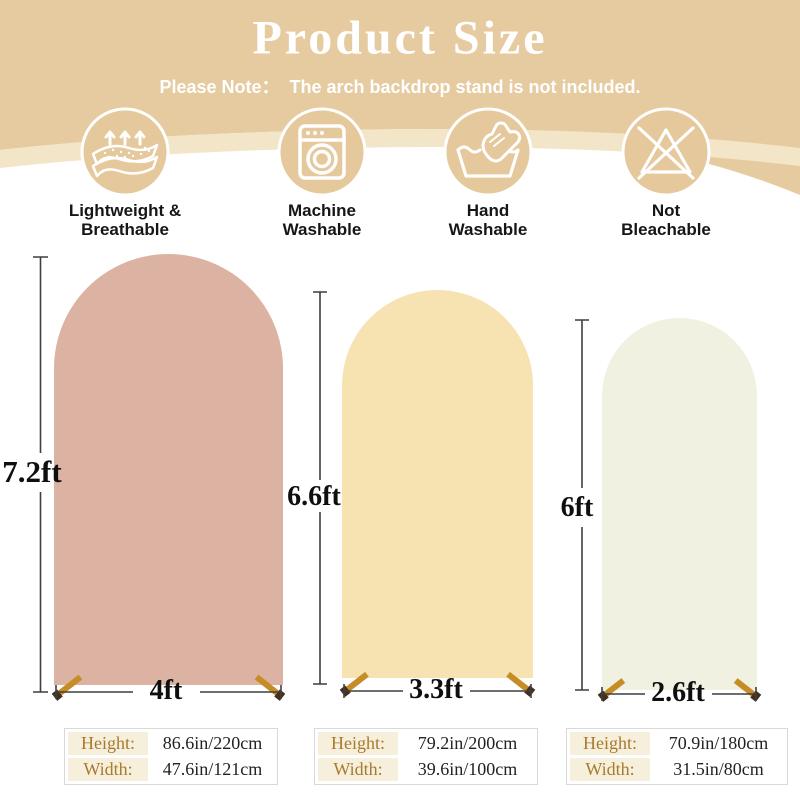  What do you see at coordinates (678, 692) in the screenshot?
I see `width-label-ivory: 2.6ft` at bounding box center [678, 692].